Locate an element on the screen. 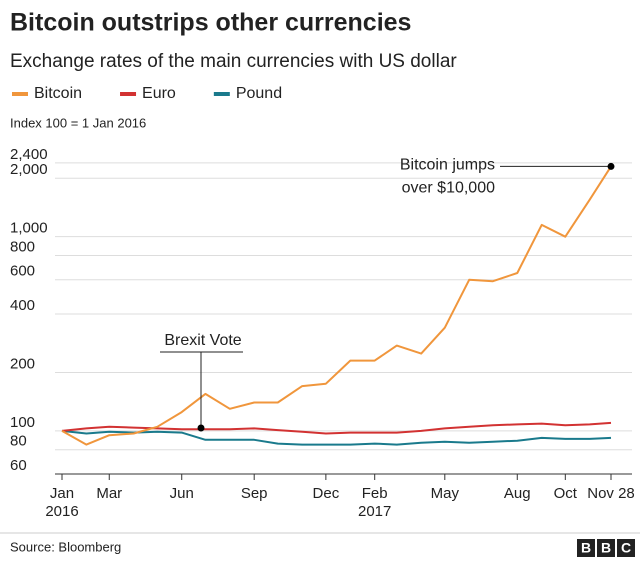  y-tick-label: 80 is located at coordinates (18, 441).